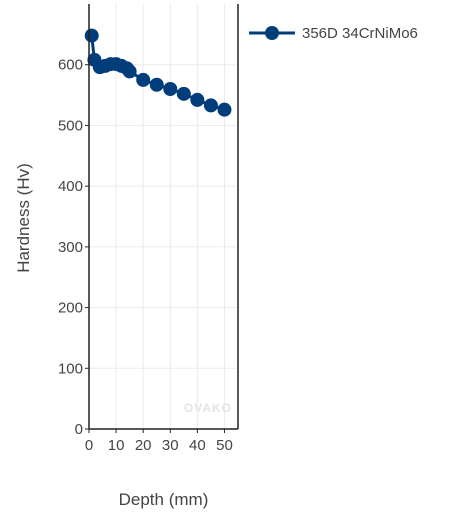 The height and width of the screenshot is (525, 456). What do you see at coordinates (70, 65) in the screenshot?
I see `y-tick-label: 600` at bounding box center [70, 65].